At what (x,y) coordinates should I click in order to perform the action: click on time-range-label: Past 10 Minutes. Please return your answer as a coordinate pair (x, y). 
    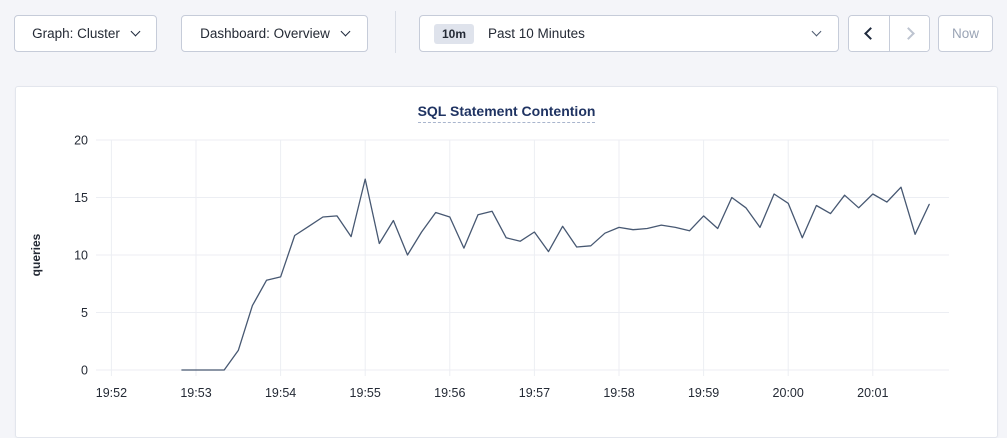
    Looking at the image, I should click on (536, 33).